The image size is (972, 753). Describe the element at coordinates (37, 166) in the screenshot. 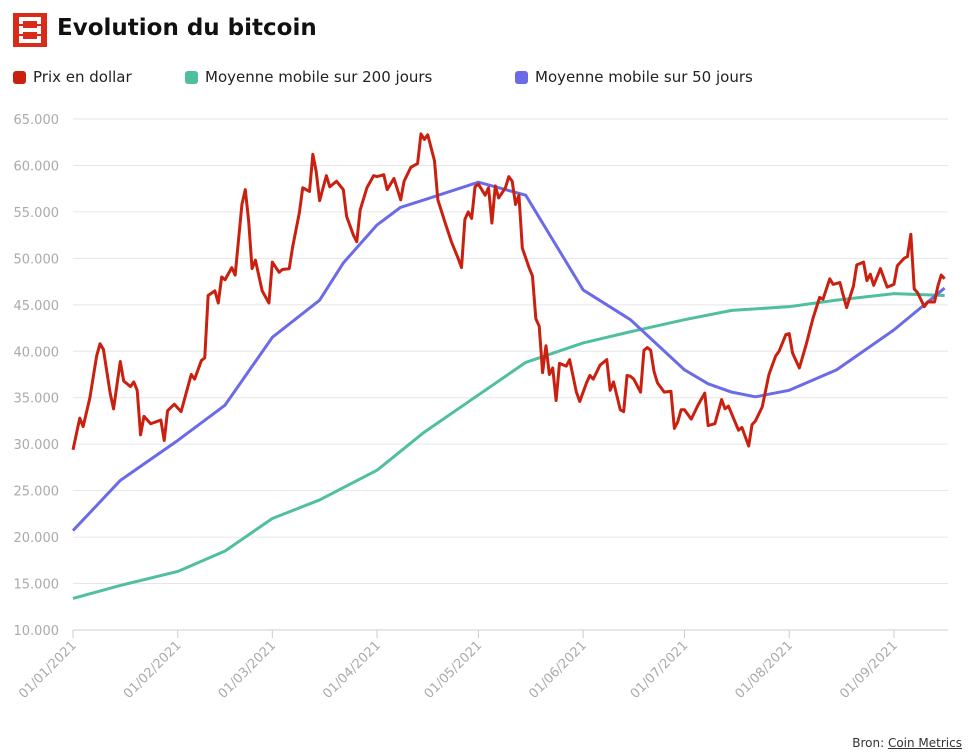

I see `y-tick-label: 60.000` at that location.